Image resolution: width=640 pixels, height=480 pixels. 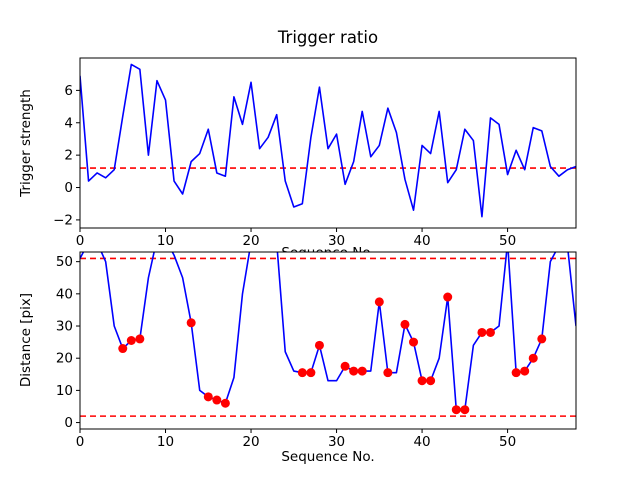 I want to click on x-tick-label: 0, so click(x=80, y=442).